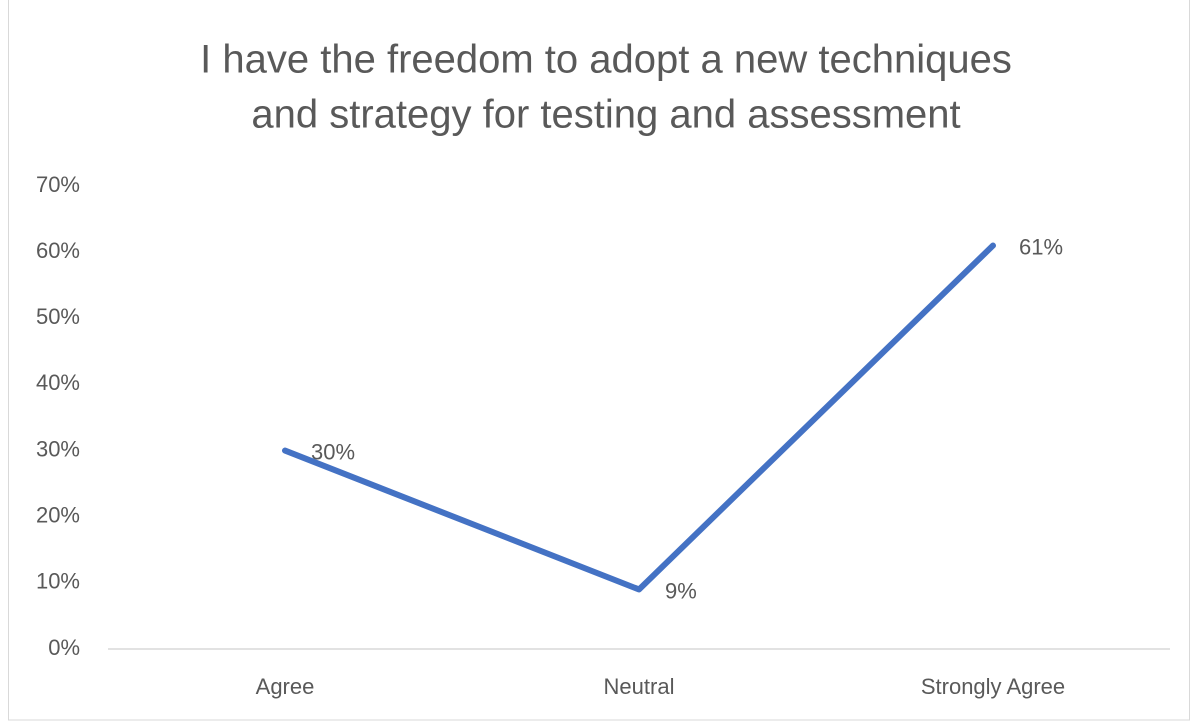 The height and width of the screenshot is (721, 1199). What do you see at coordinates (58, 250) in the screenshot?
I see `y-tick-label: 60%` at bounding box center [58, 250].